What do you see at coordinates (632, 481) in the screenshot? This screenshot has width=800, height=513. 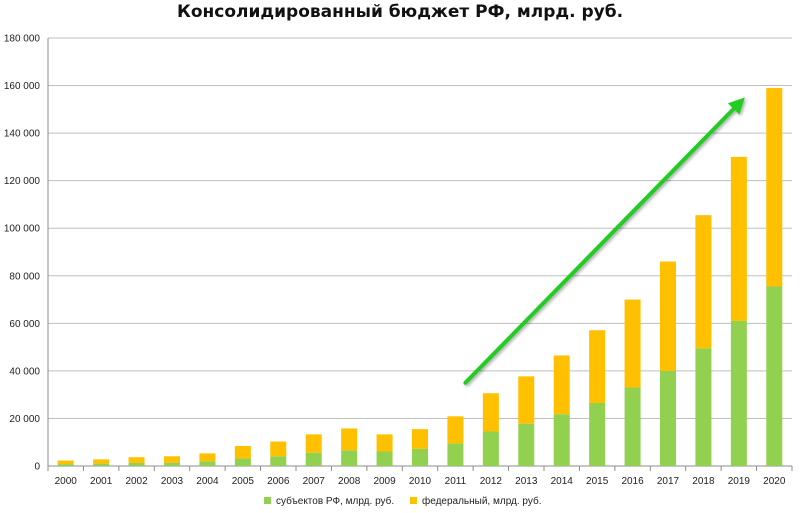 I see `x-tick-label: 2016` at bounding box center [632, 481].